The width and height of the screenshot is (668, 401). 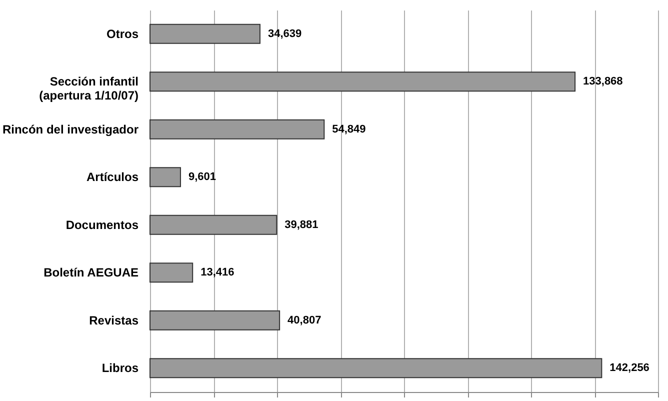 I want to click on y-tick-label: Boletín AEGUAE, so click(x=91, y=273).